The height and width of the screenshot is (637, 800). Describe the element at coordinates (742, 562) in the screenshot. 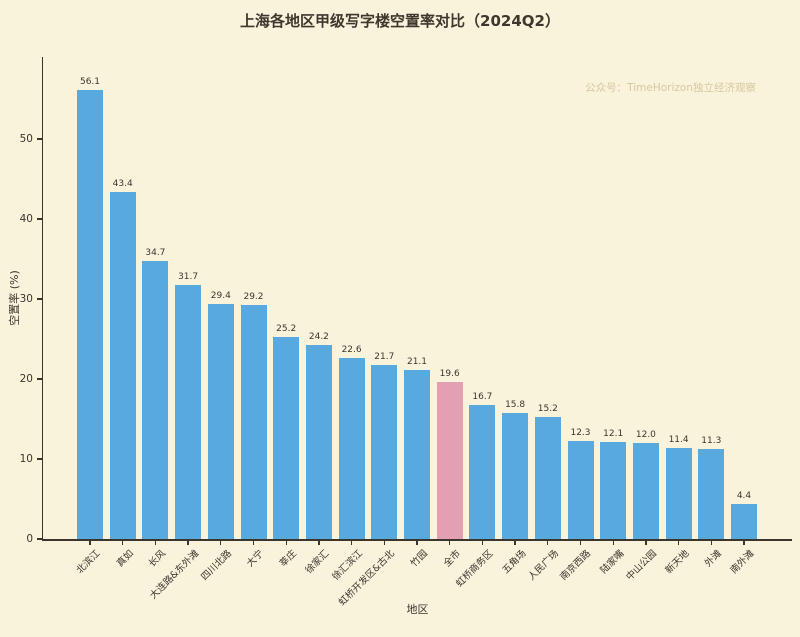

I see `x-tick-label: 南外滩` at that location.